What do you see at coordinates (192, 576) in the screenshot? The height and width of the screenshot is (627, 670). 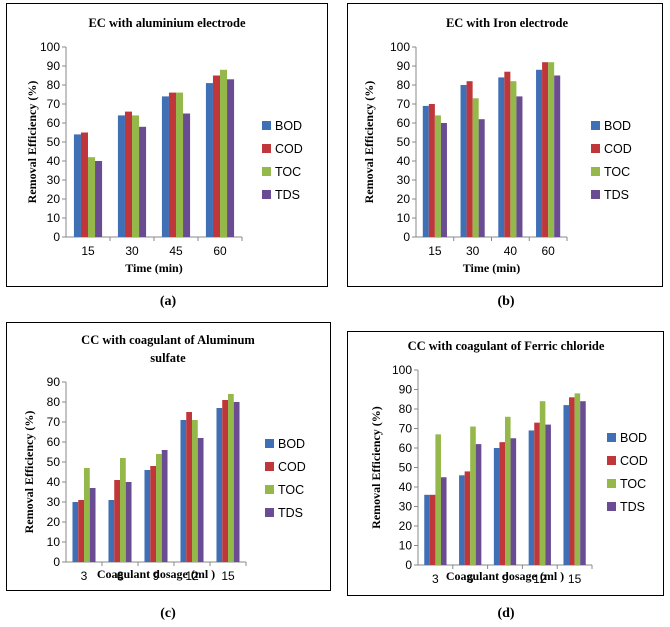 I see `x-tick-label: 12` at bounding box center [192, 576].